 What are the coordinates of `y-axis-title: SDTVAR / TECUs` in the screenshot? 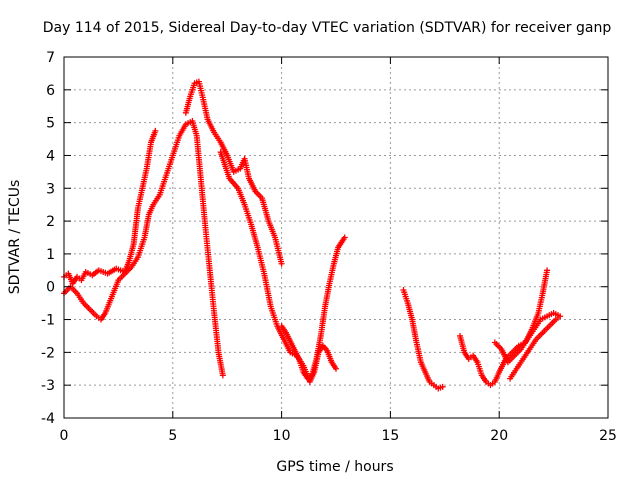 It's located at (15, 237).